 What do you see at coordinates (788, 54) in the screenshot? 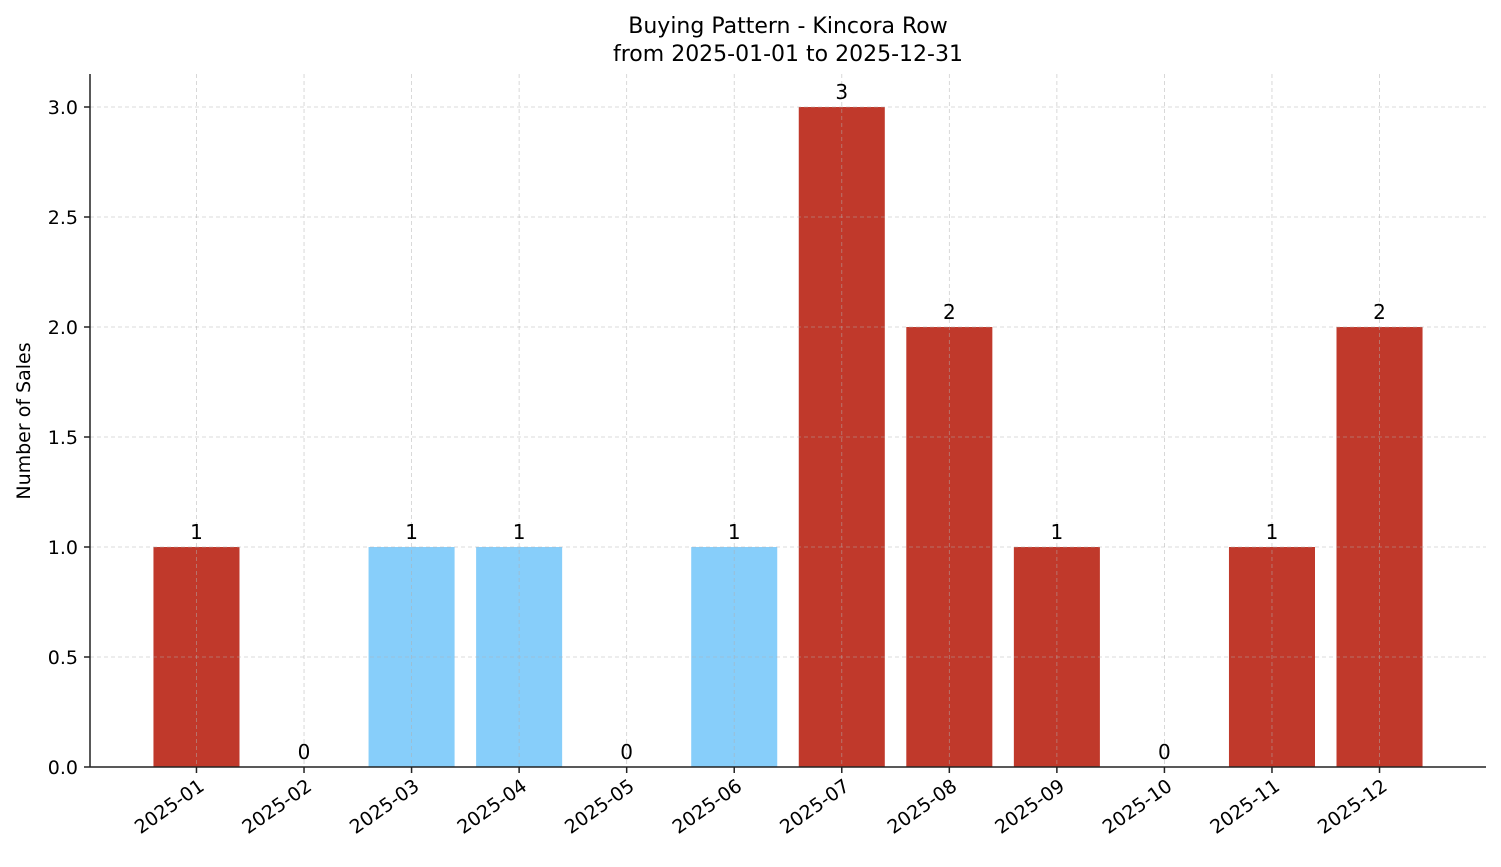
I see `chart-subtitle: from 2025-01-01 to 2025-12-31` at bounding box center [788, 54].